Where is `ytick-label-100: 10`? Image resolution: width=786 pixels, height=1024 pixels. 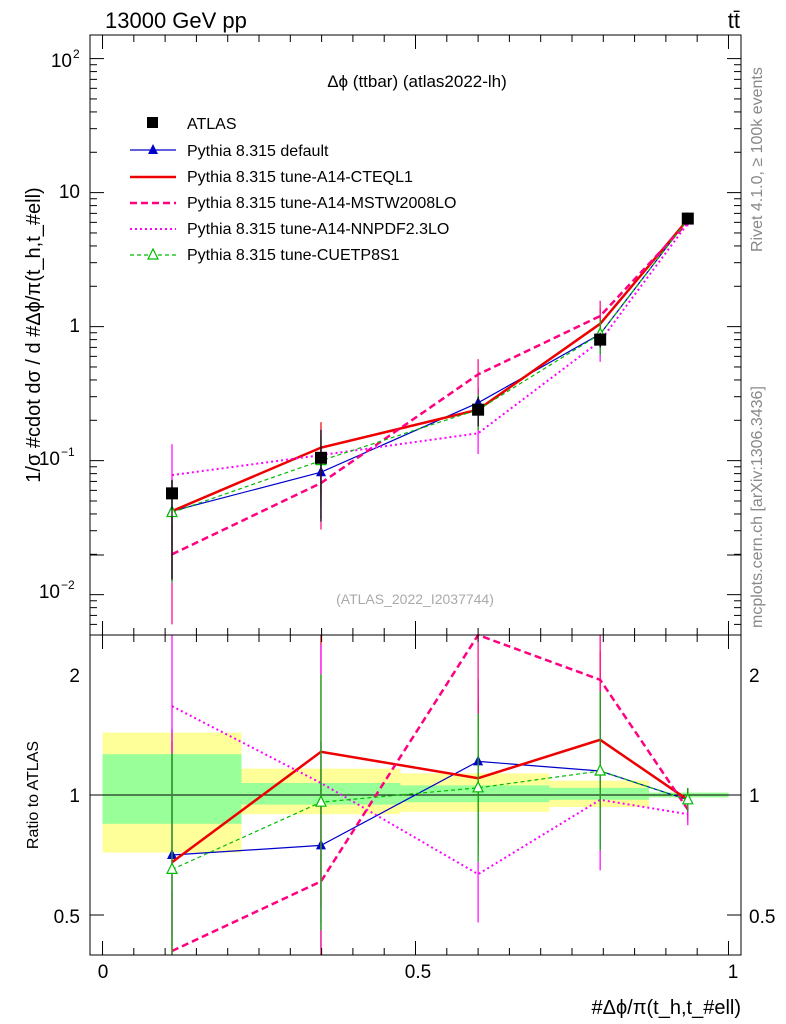 ytick-label-100: 10 is located at coordinates (61, 61).